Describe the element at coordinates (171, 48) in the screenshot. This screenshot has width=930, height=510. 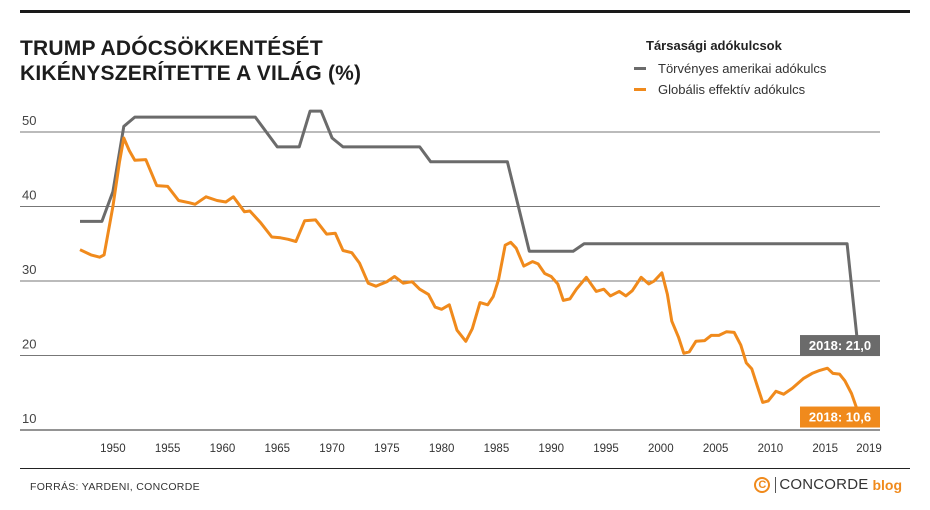
I see `chart-title-line-1: TRUMP ADÓCSÖKKENTÉSÉT` at that location.